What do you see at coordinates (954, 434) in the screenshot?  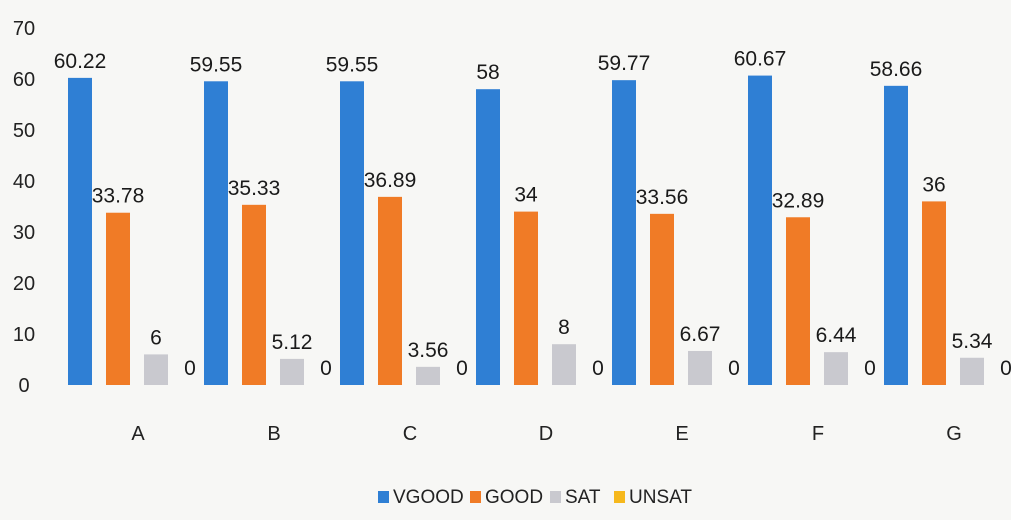 I see `x-tick-label: G` at bounding box center [954, 434].